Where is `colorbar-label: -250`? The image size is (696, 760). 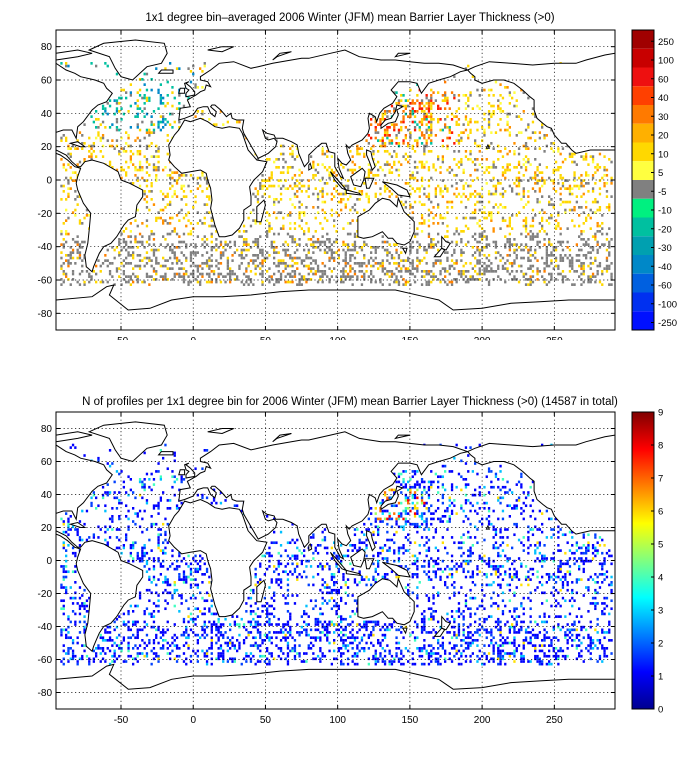
colorbar-label: -250 is located at coordinates (667, 323).